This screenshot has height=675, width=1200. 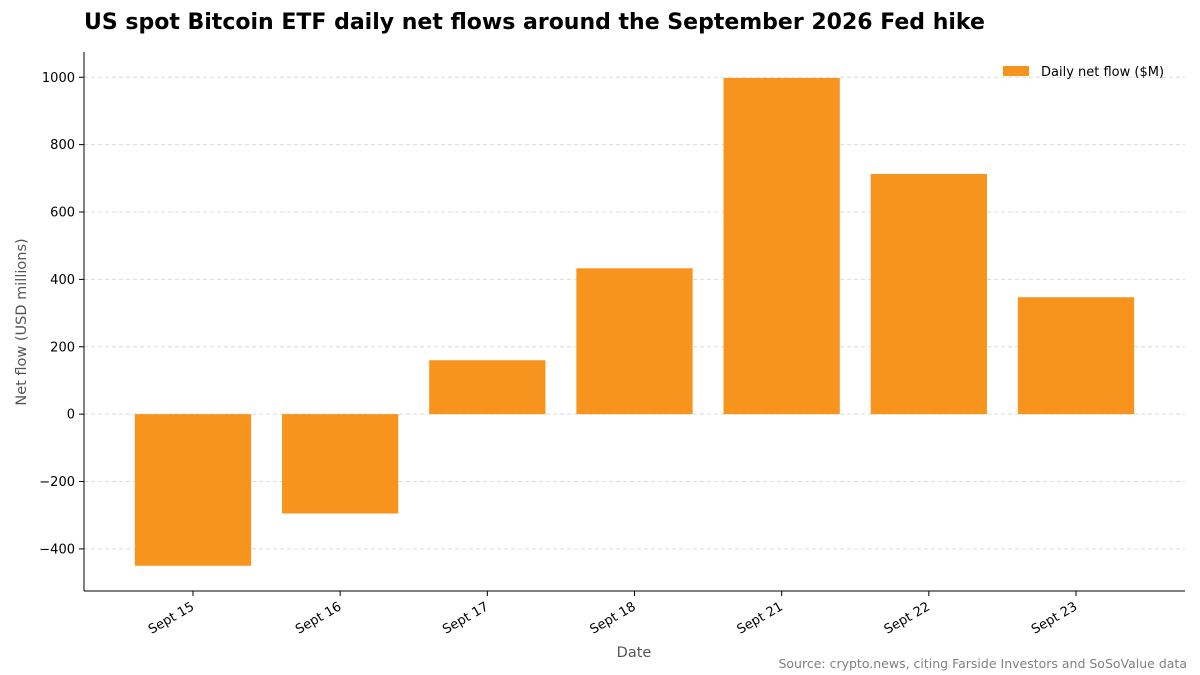 I want to click on y-tick-label: 1000, so click(x=58, y=78).